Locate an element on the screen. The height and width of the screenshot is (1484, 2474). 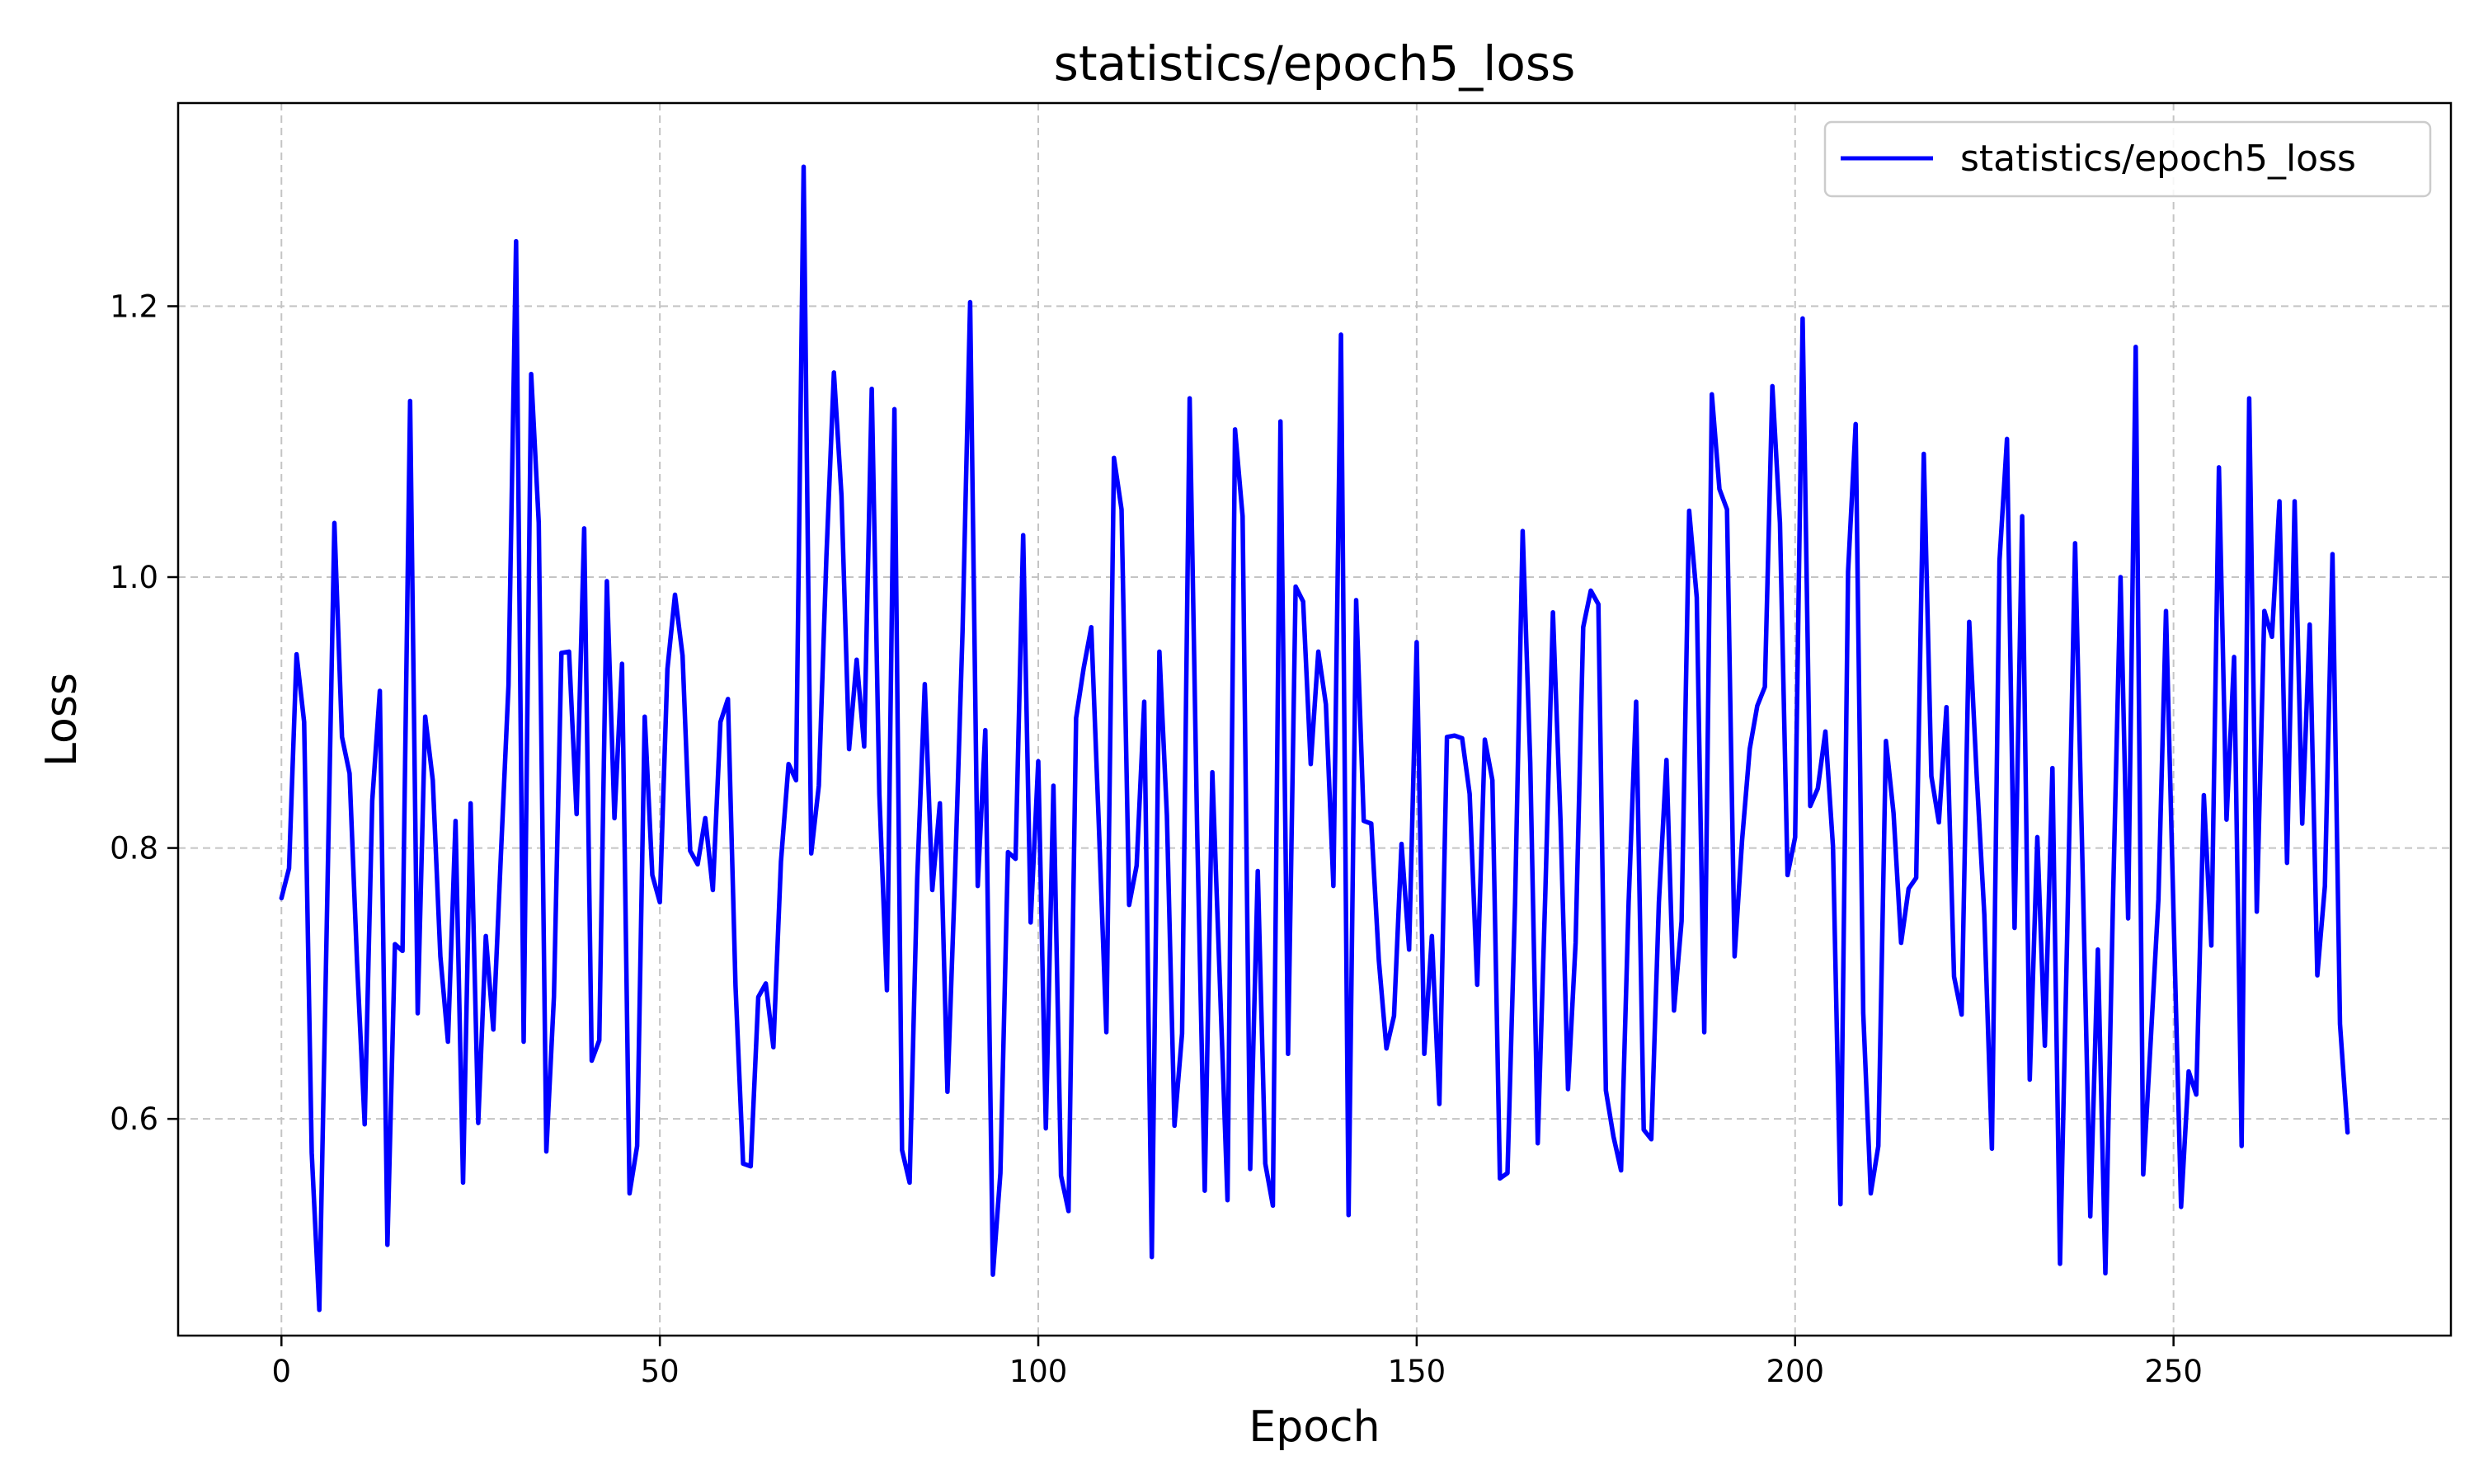
chart-title: statistics/epoch5_loss is located at coordinates (1315, 63).